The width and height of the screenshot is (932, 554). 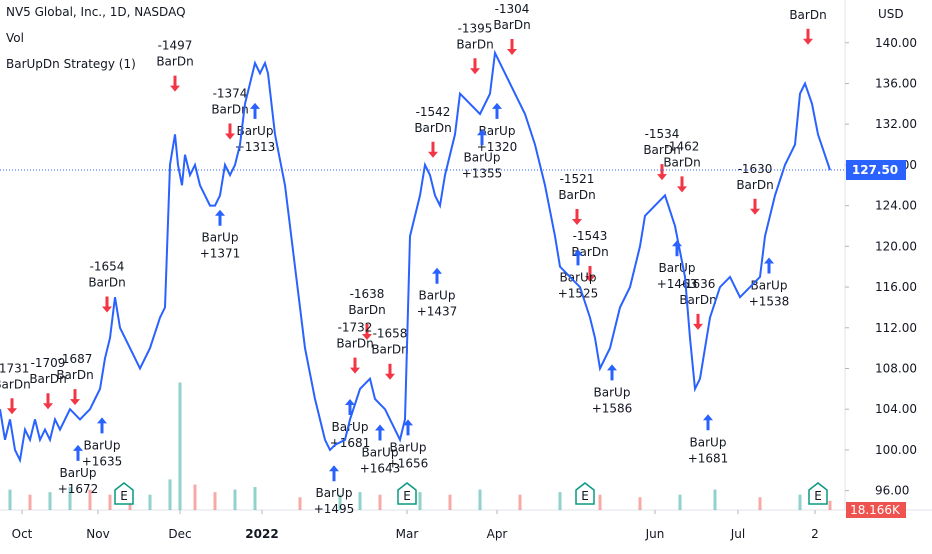 I want to click on signal-label: -1658, so click(x=390, y=334).